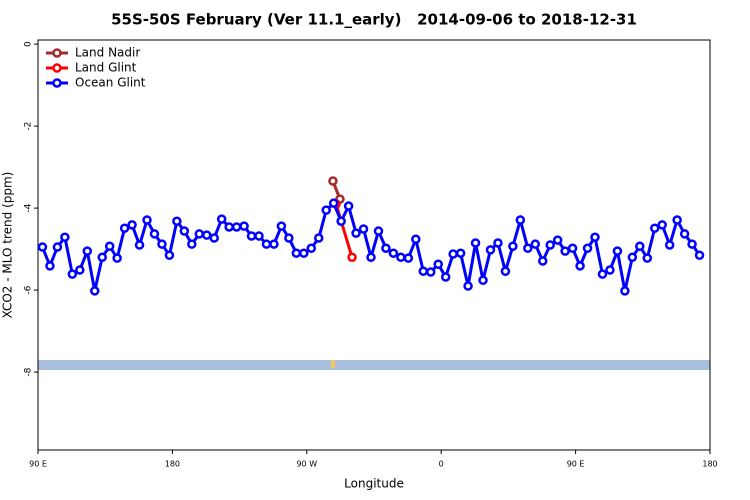 The height and width of the screenshot is (500, 750). I want to click on land-mask-speck, so click(333, 364).